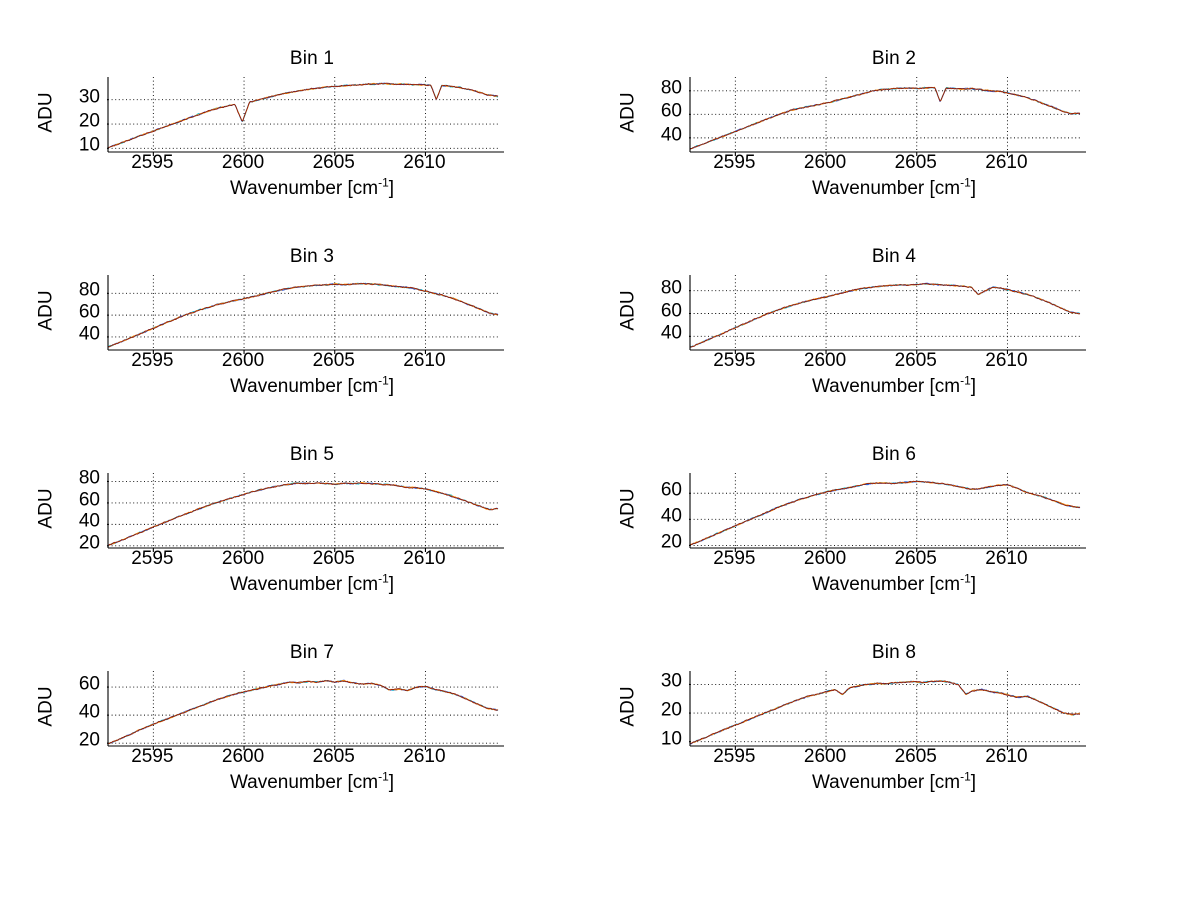 This screenshot has height=901, width=1200. What do you see at coordinates (894, 256) in the screenshot?
I see `subplot-title: Bin 4` at bounding box center [894, 256].